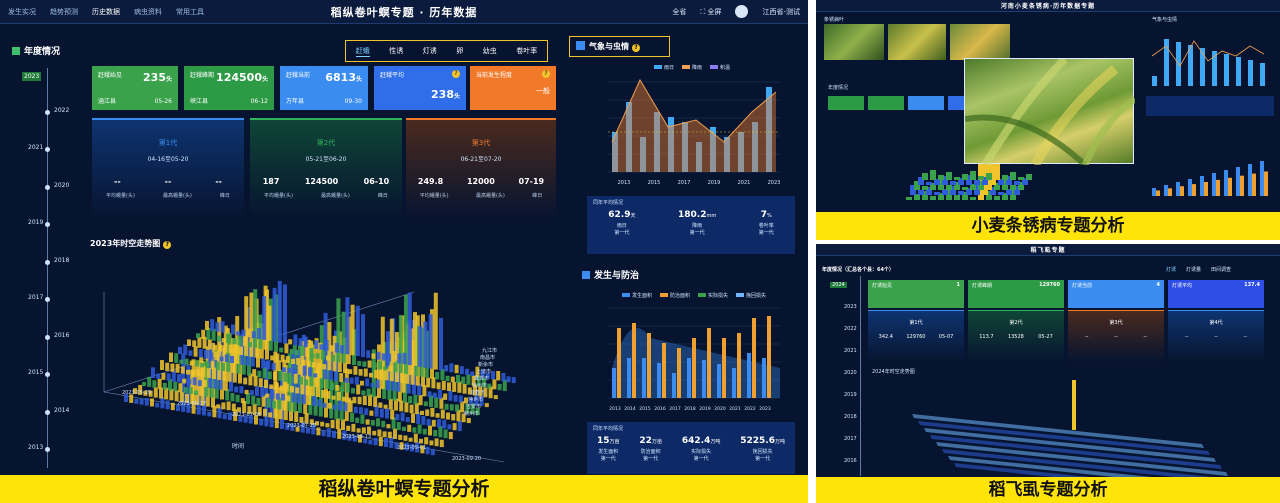 This screenshot has height=503, width=1280. Describe the element at coordinates (1216, 336) in the screenshot. I see `rb-generation-card: 第4代 -- -- --` at that location.